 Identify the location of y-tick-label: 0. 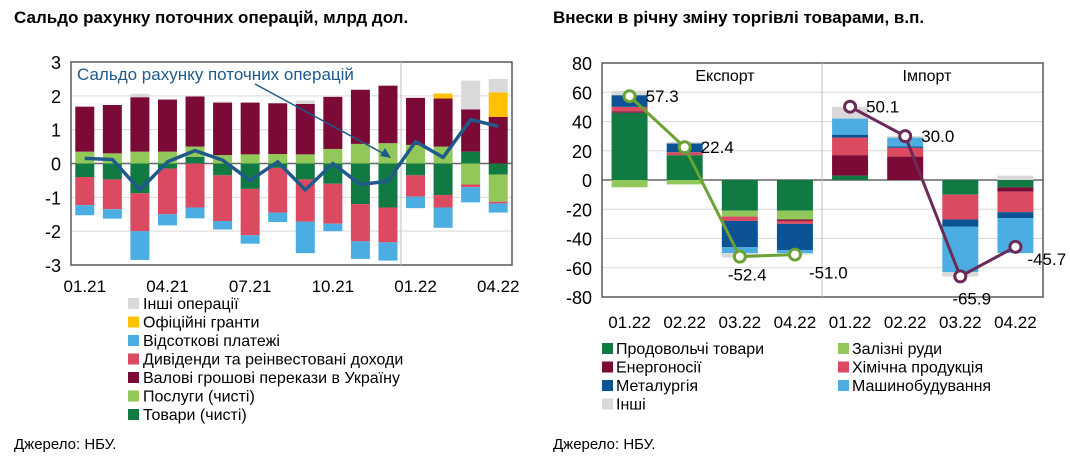
(587, 181).